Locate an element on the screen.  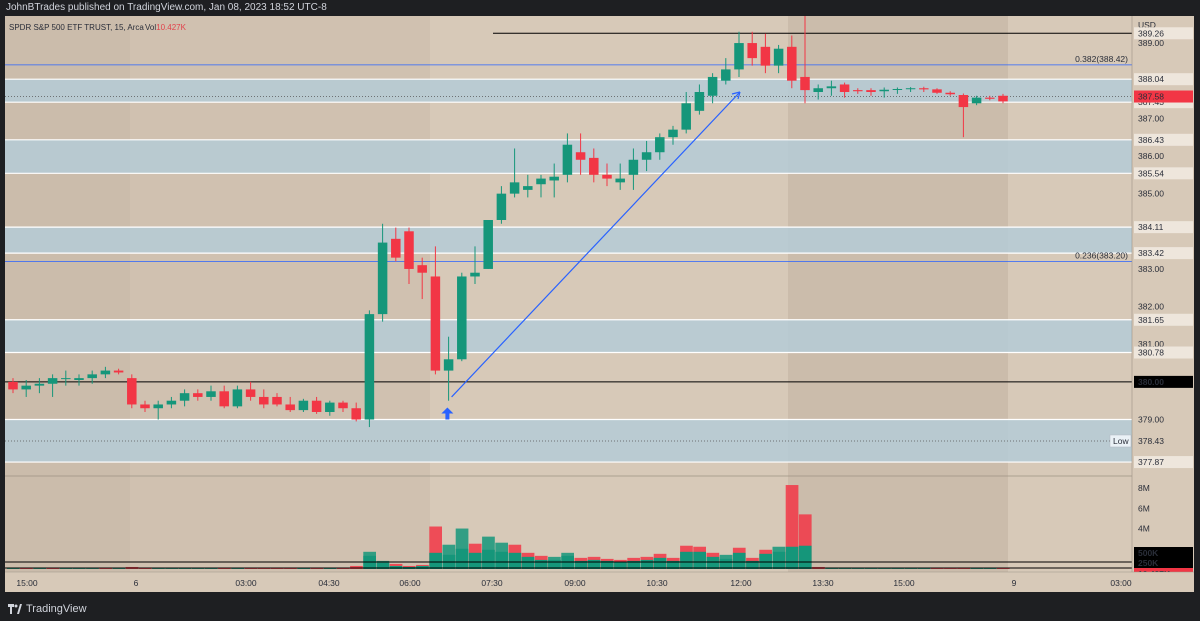
price-tick: 387.00 is located at coordinates (1151, 118).